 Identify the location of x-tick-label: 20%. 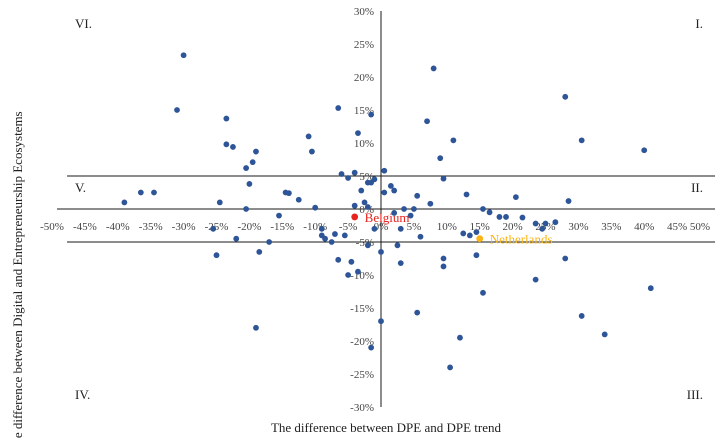
(513, 227).